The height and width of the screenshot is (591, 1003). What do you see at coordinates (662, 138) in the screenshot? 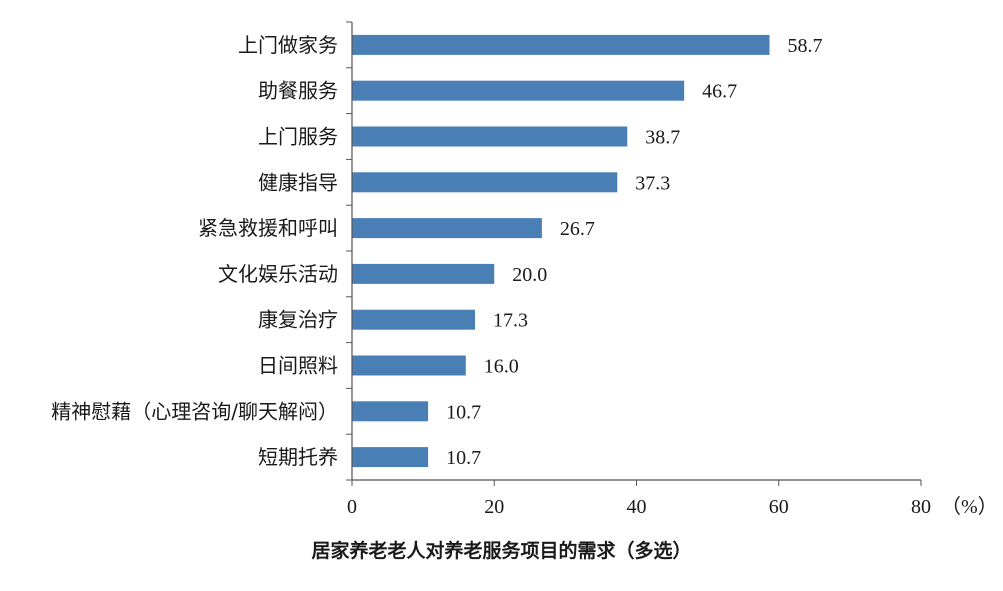
I see `value-label: 38.7` at bounding box center [662, 138].